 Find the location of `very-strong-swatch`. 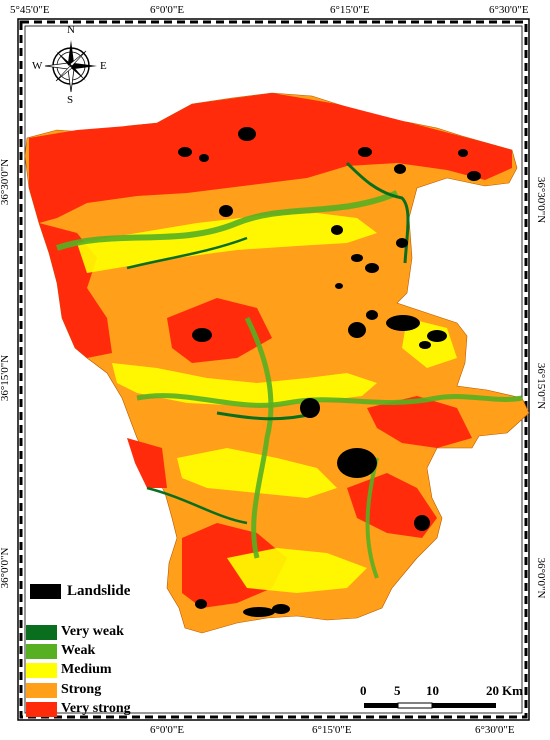

very-strong-swatch is located at coordinates (41, 709).